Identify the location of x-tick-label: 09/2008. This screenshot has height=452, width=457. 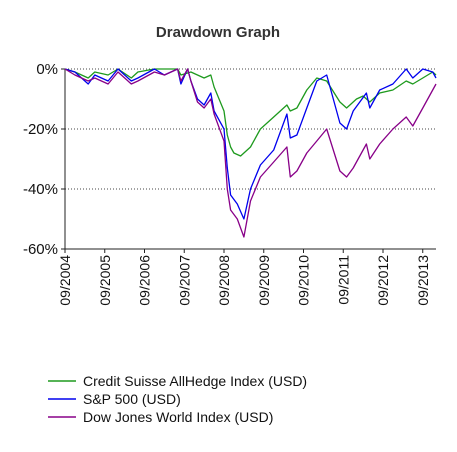
(224, 280).